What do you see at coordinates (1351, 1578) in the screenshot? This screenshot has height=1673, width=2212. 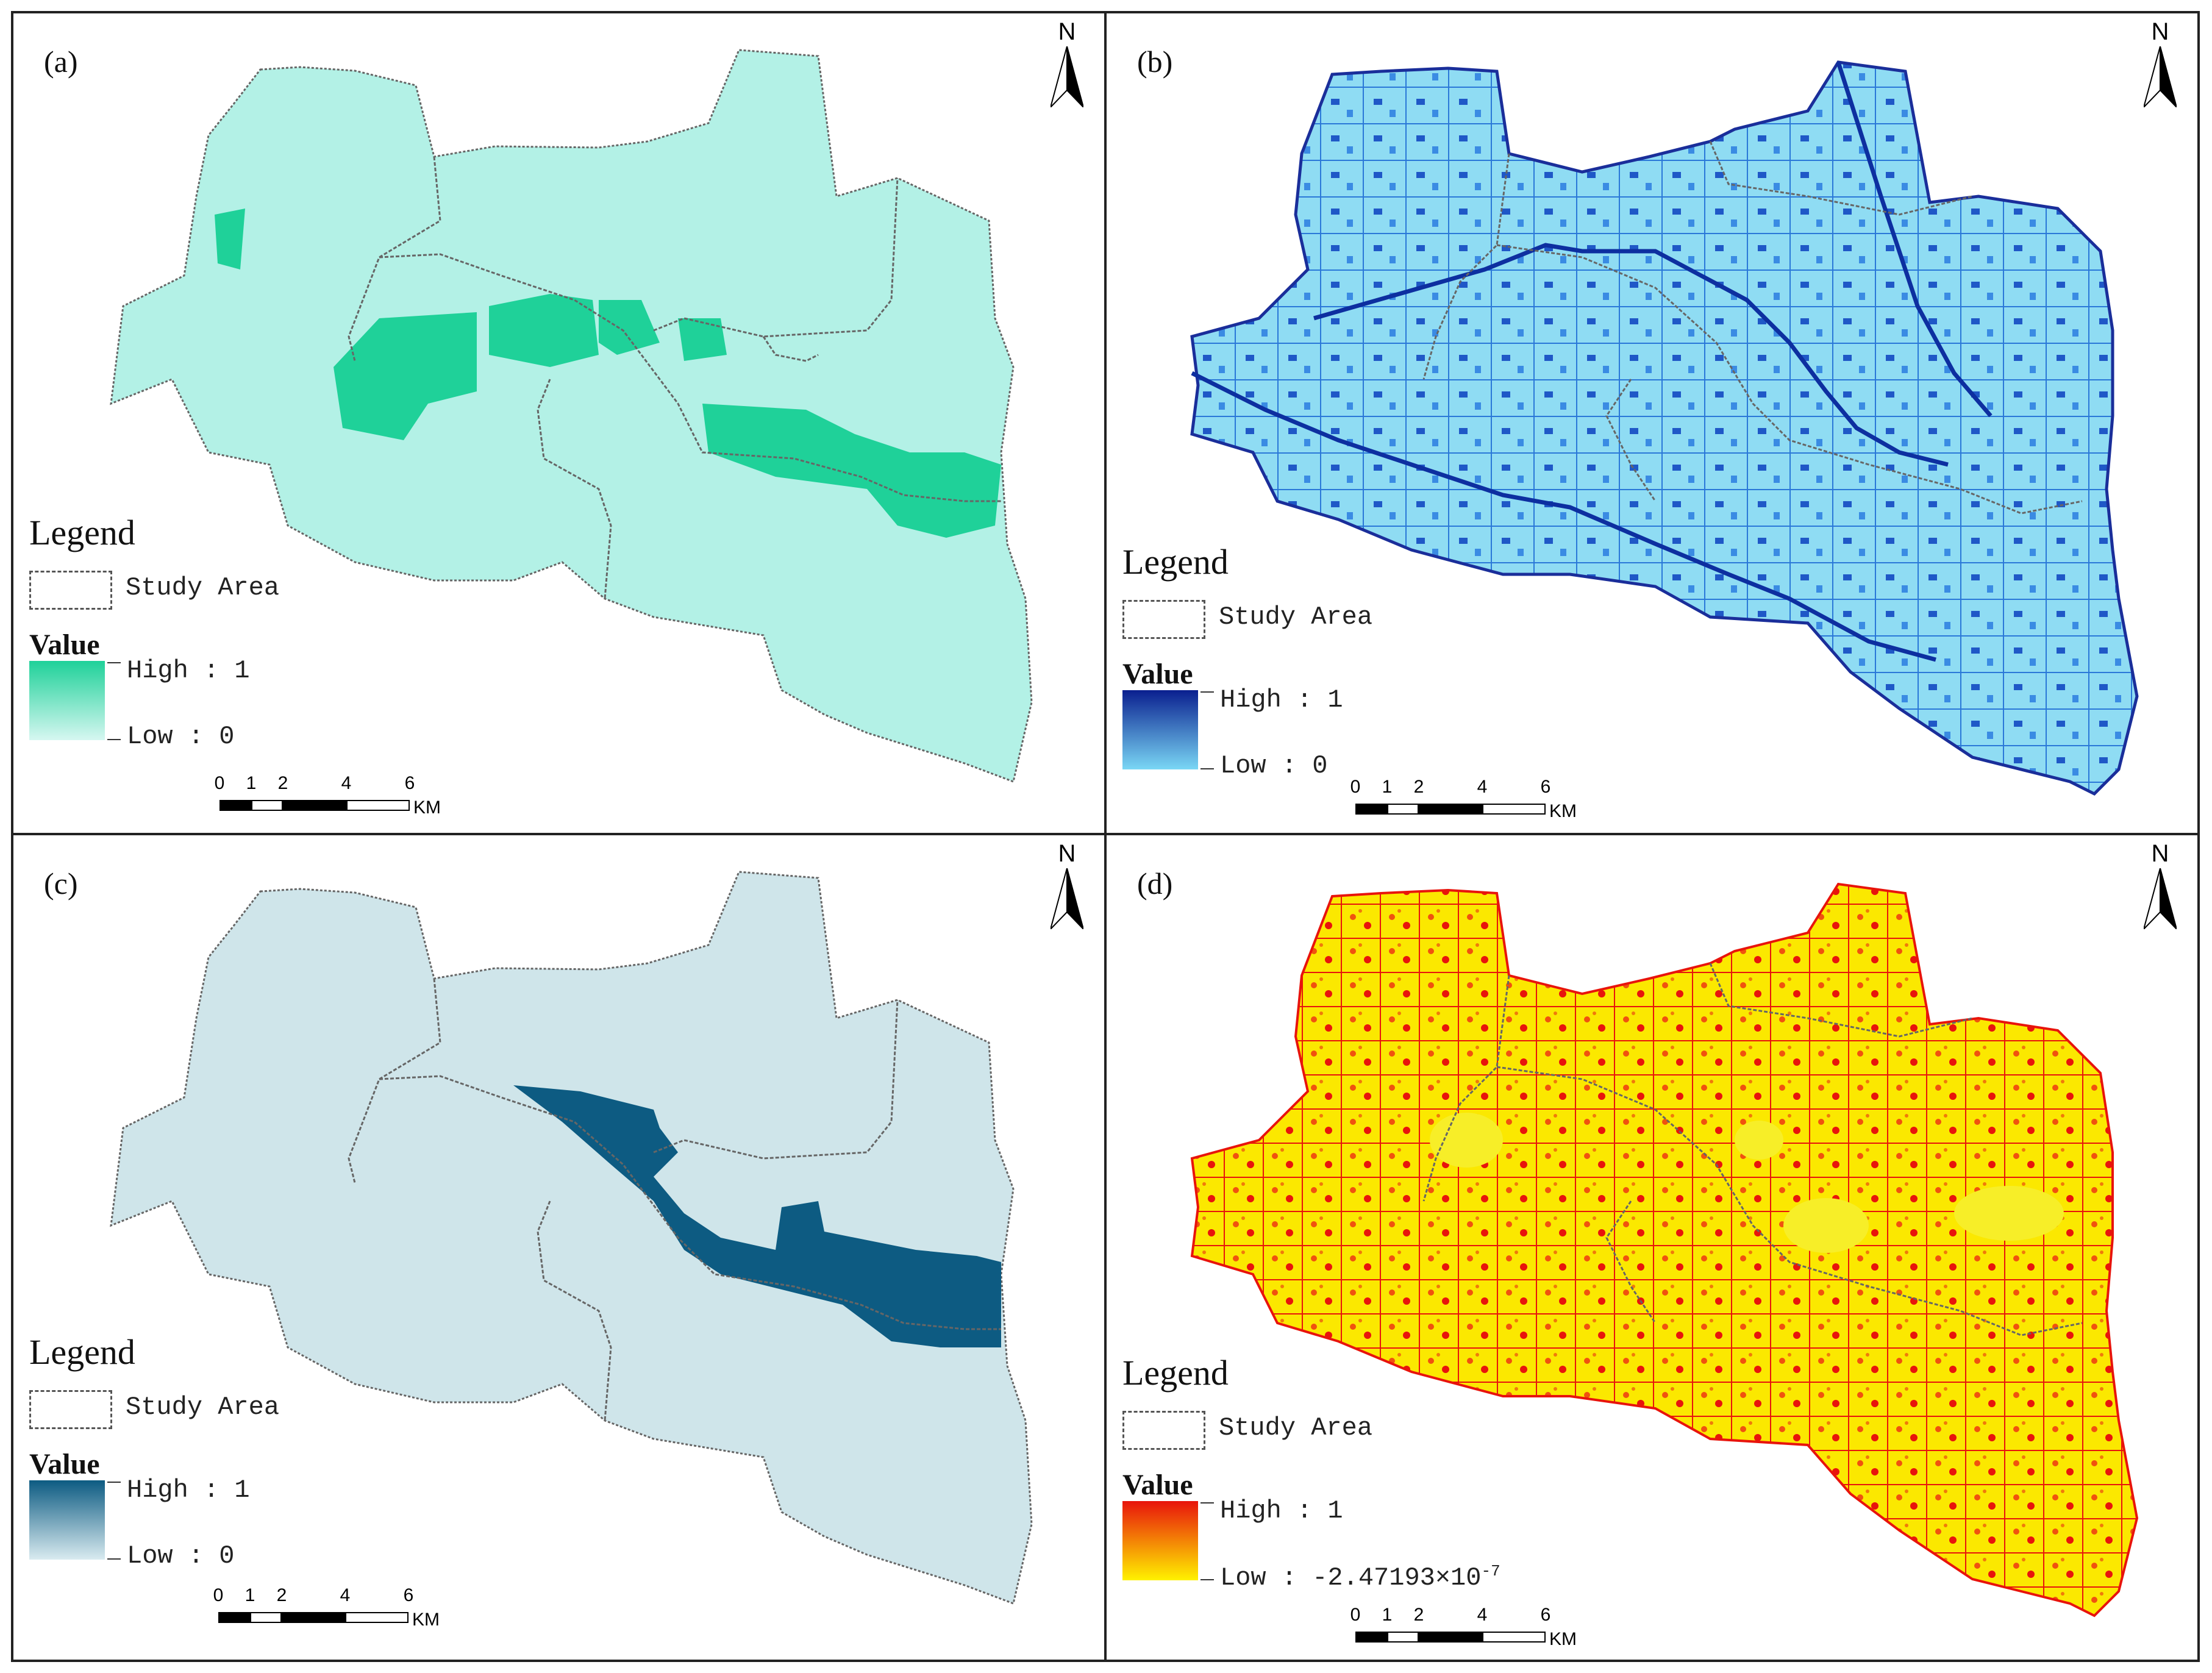 I see `low-label-base: Low : -2.47193×10` at bounding box center [1351, 1578].